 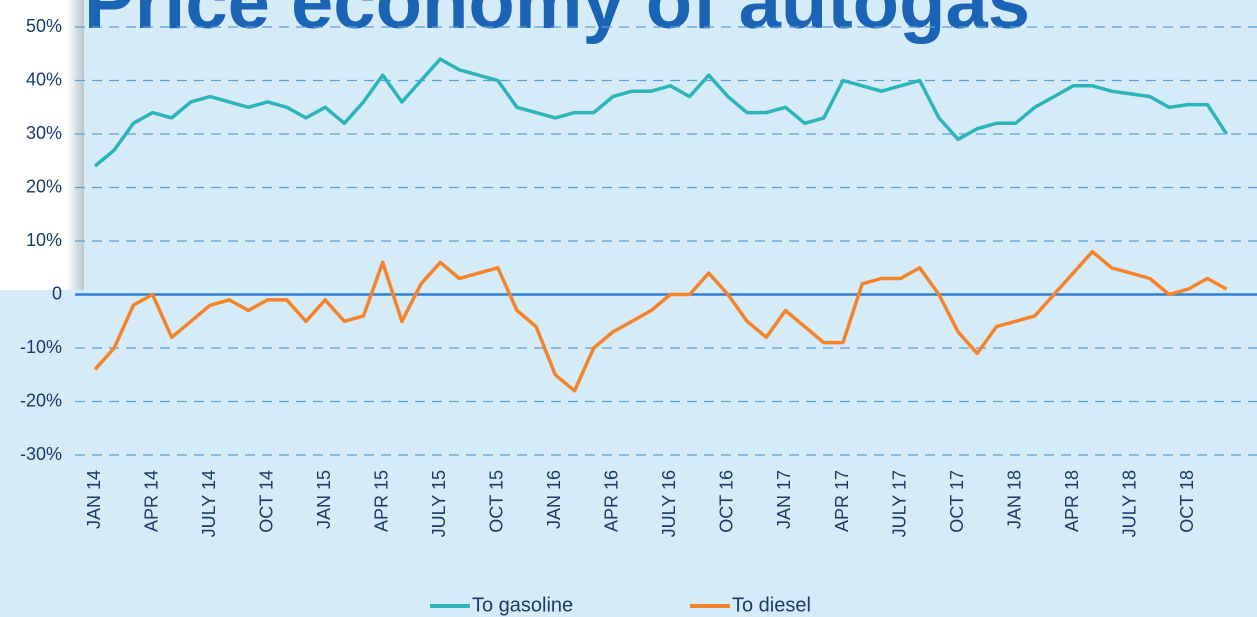 What do you see at coordinates (41, 347) in the screenshot?
I see `y-tick-label: -10%` at bounding box center [41, 347].